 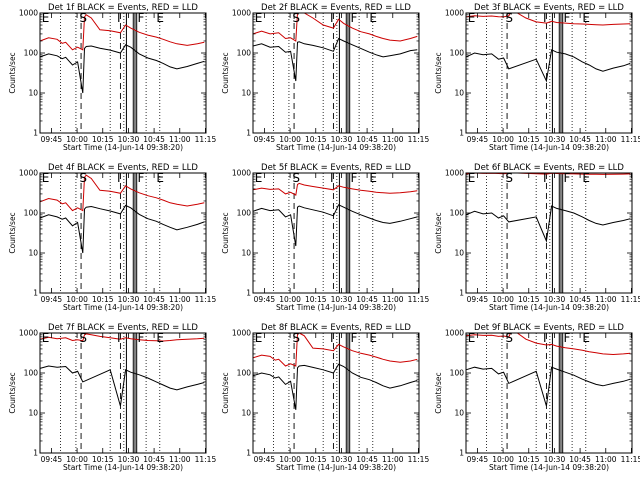 What do you see at coordinates (549, 328) in the screenshot?
I see `panel-title: Det 9f BLACK = Events, RED = LLD` at bounding box center [549, 328].